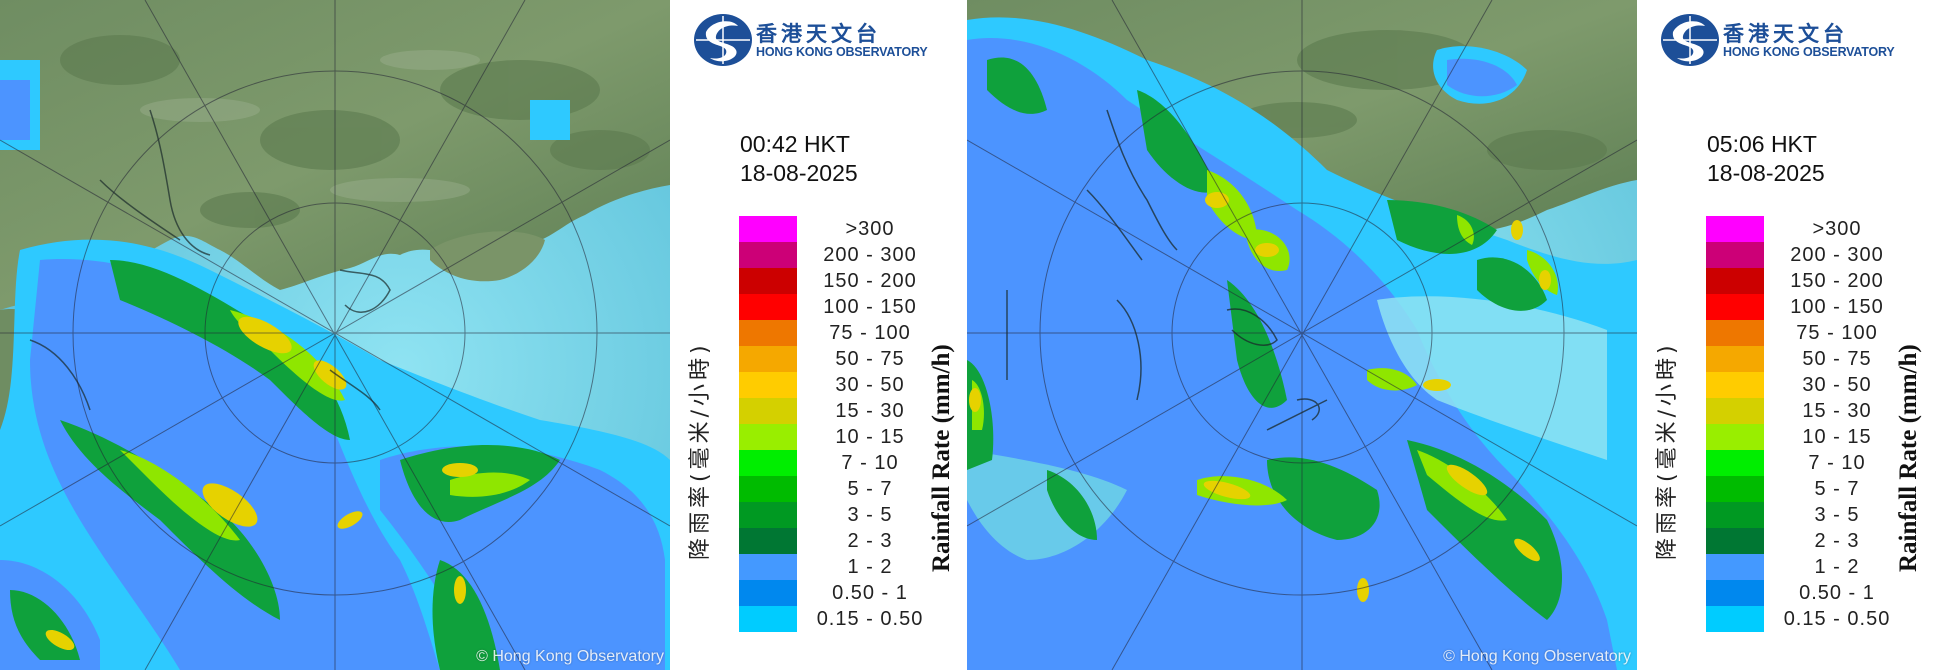 Image resolution: width=1933 pixels, height=670 pixels. Describe the element at coordinates (1766, 159) in the screenshot. I see `timestamp: 05:06 HKT 18-08-2025` at that location.